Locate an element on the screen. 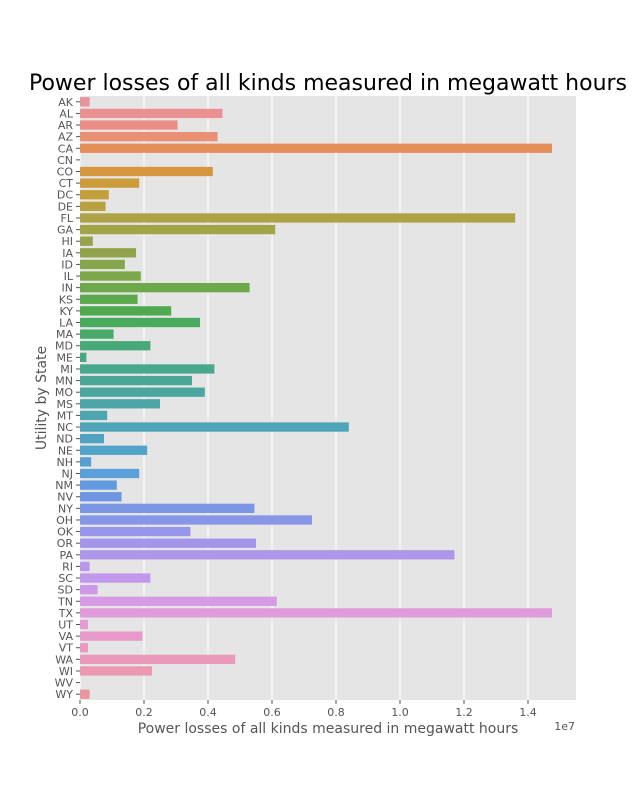 This screenshot has height=800, width=640. bar-oh is located at coordinates (196, 520).